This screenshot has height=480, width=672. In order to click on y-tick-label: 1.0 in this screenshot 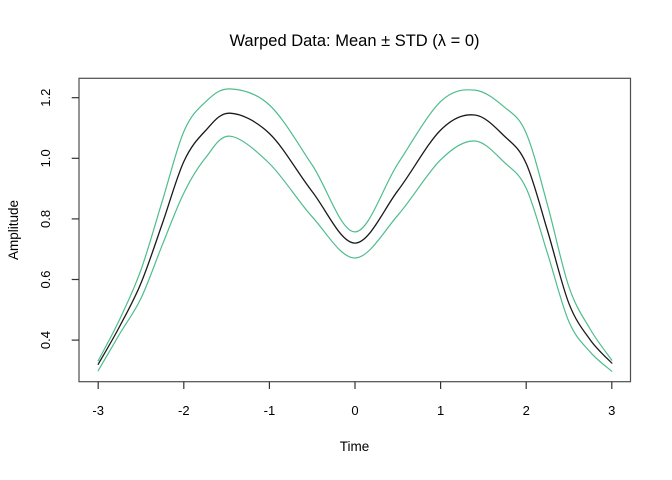, I will do `click(45, 158)`.